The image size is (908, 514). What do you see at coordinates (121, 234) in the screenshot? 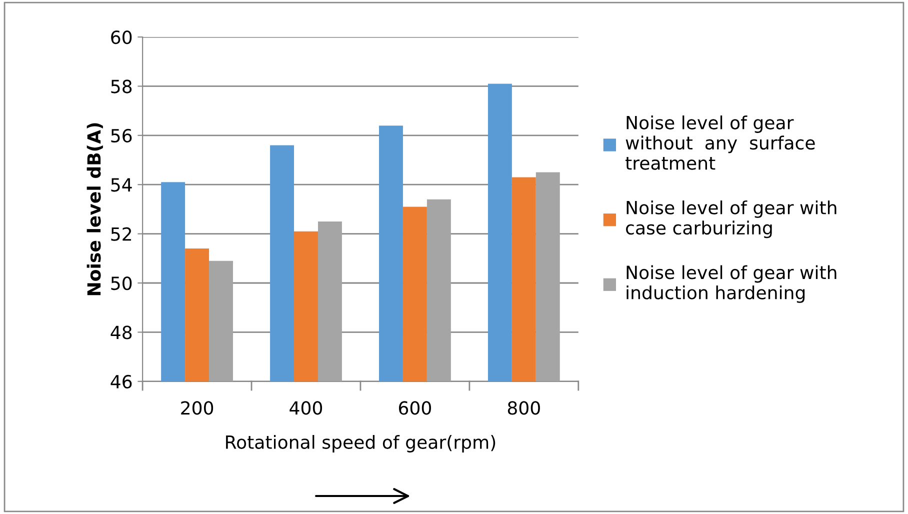
I see `y-tick-label: 52` at bounding box center [121, 234].